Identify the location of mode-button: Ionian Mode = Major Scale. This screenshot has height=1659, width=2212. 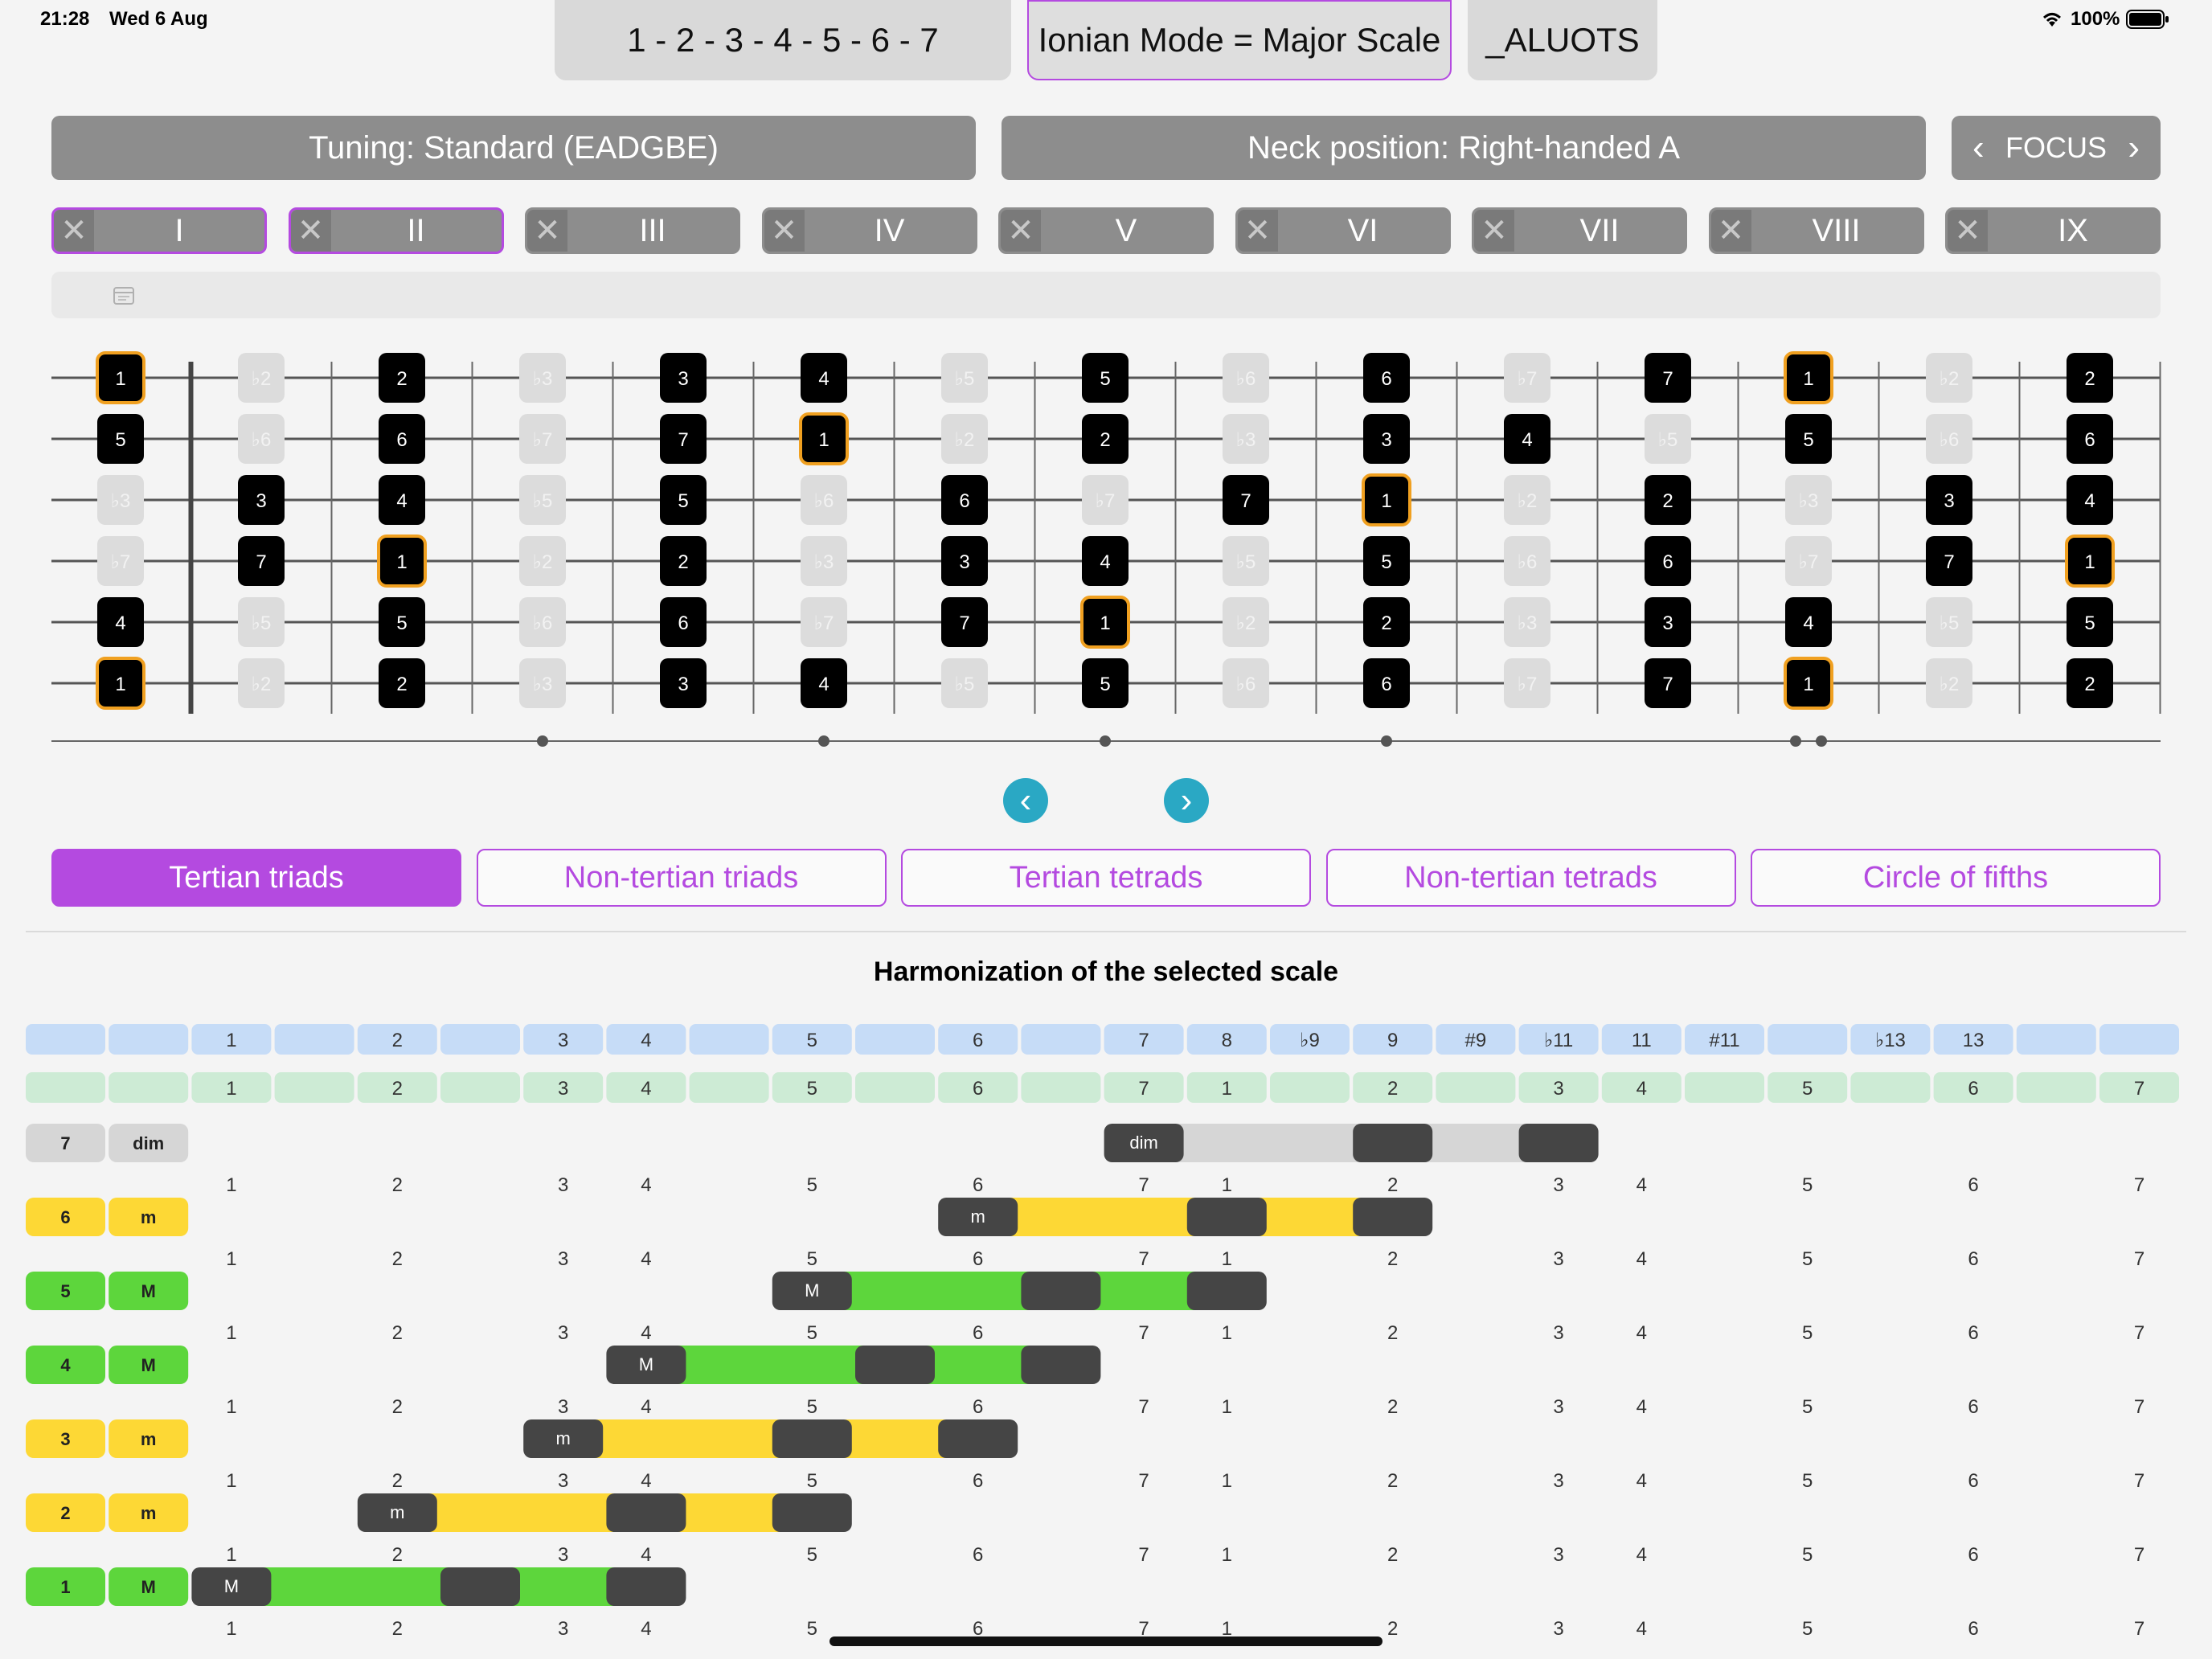
(1239, 40).